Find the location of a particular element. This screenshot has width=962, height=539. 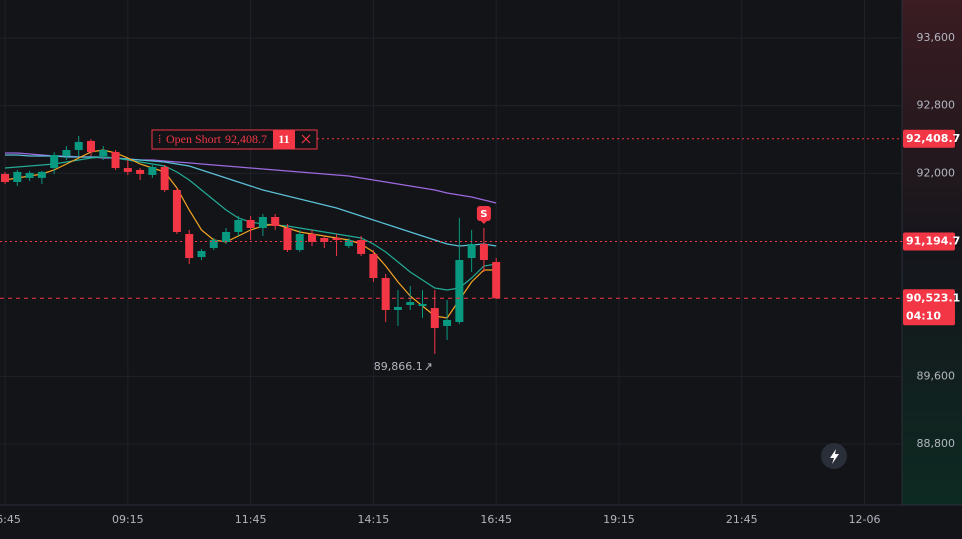

price-label: 90,523.1 is located at coordinates (933, 297).